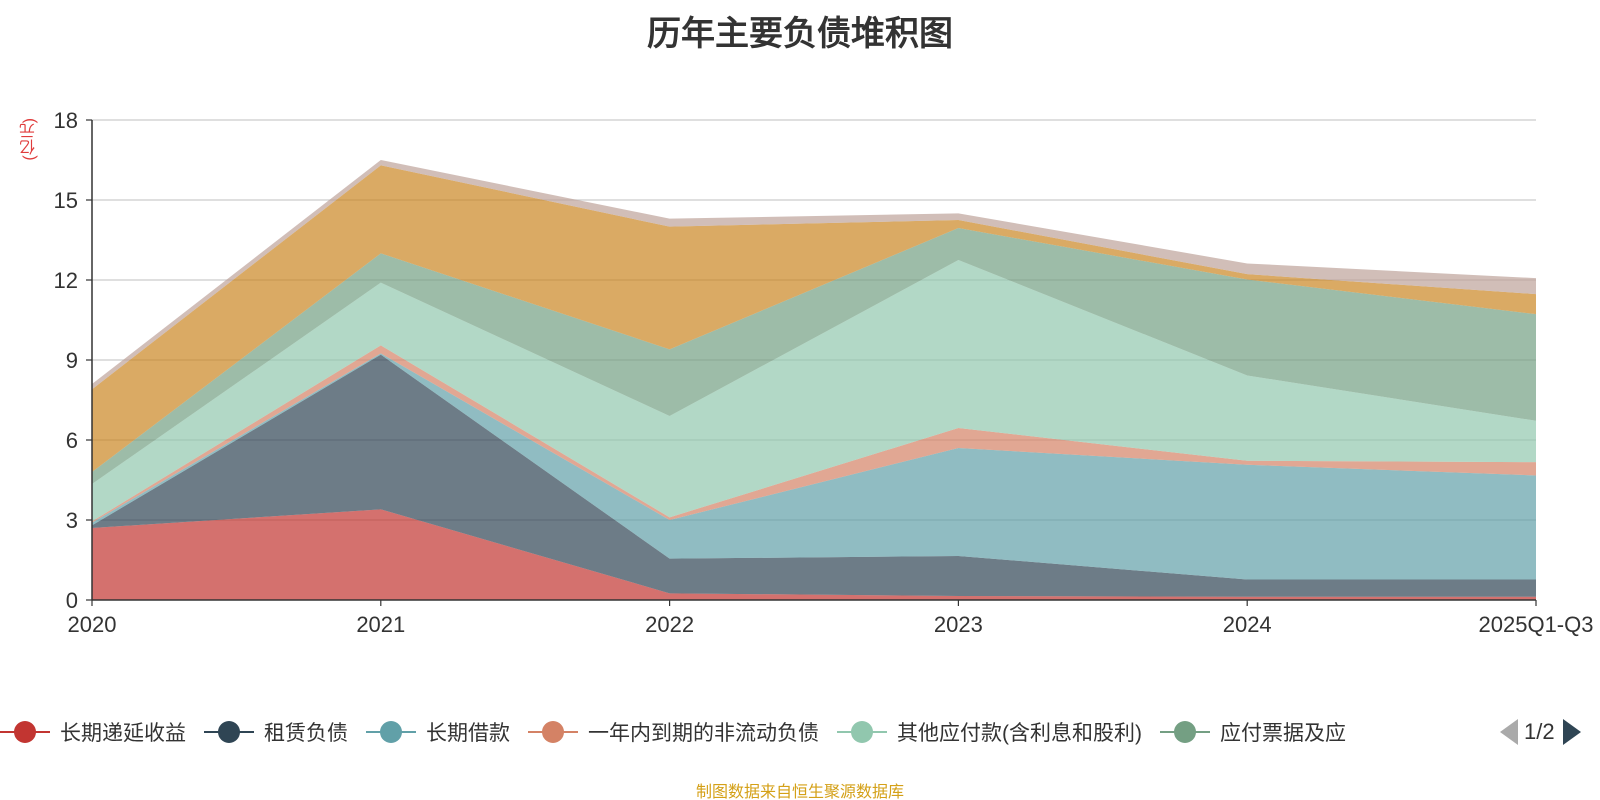 The image size is (1600, 800). I want to click on legend-item: 长期递延收益, so click(93, 732).